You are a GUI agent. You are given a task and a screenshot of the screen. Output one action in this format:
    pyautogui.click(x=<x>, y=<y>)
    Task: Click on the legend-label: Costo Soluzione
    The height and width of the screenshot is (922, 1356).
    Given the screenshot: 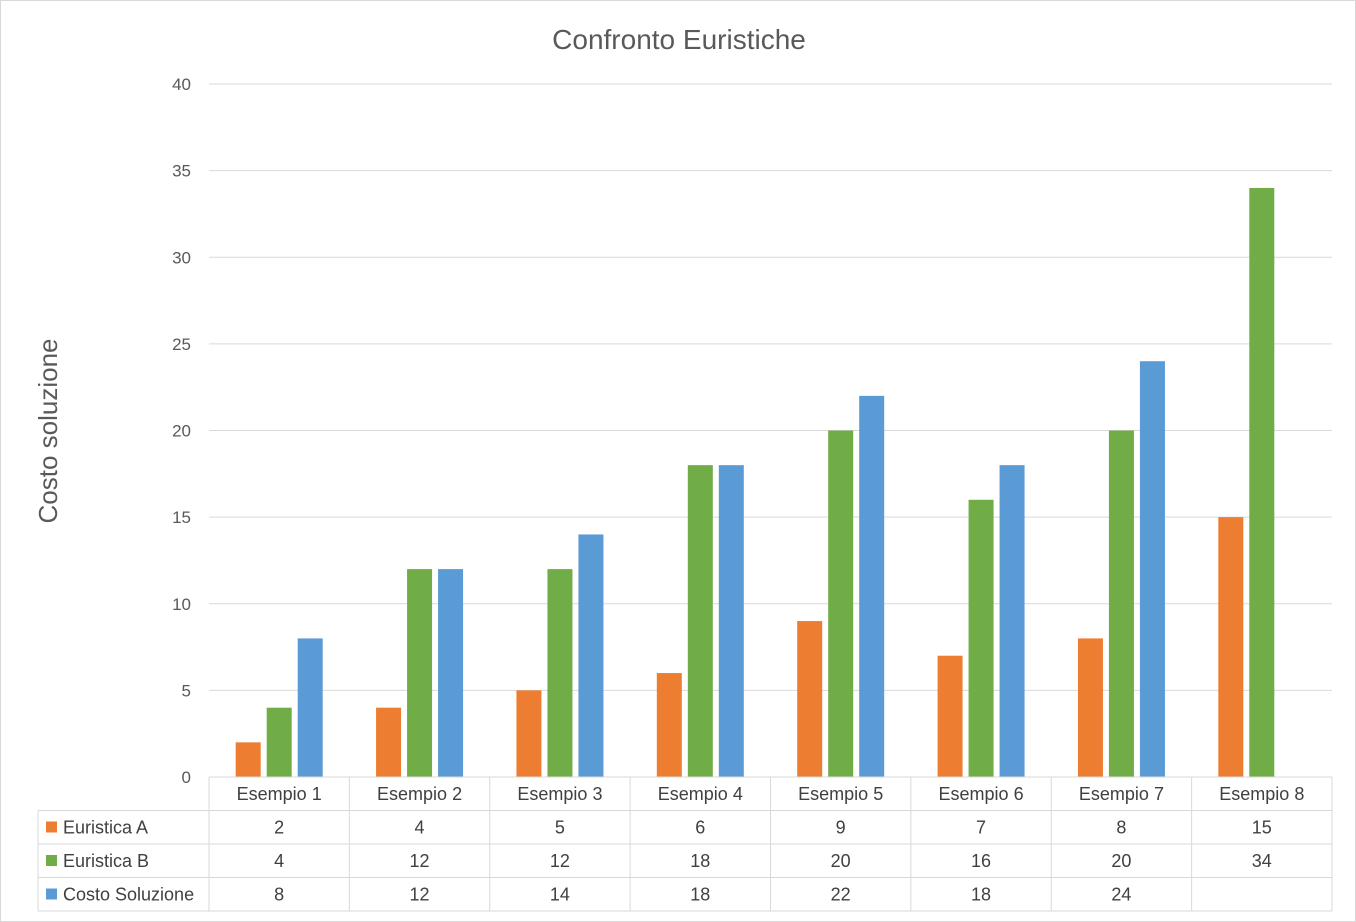 What is the action you would take?
    pyautogui.click(x=128, y=895)
    